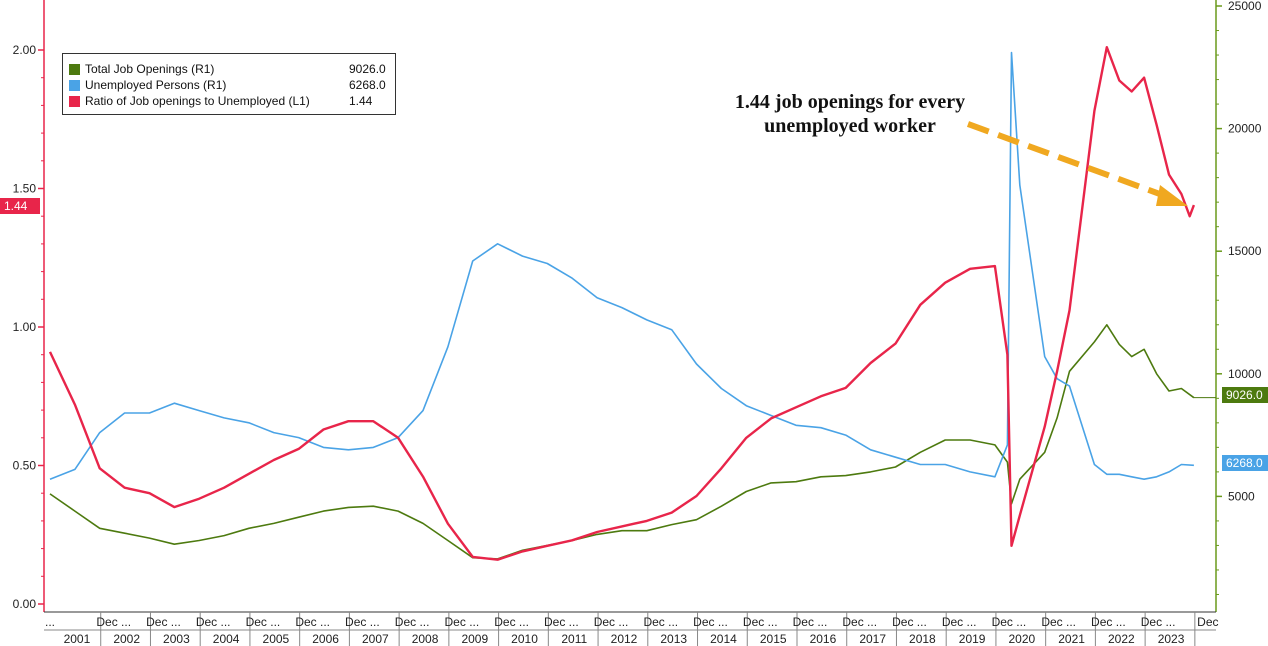 The height and width of the screenshot is (646, 1268). What do you see at coordinates (624, 639) in the screenshot?
I see `x-year-label: 2012` at bounding box center [624, 639].